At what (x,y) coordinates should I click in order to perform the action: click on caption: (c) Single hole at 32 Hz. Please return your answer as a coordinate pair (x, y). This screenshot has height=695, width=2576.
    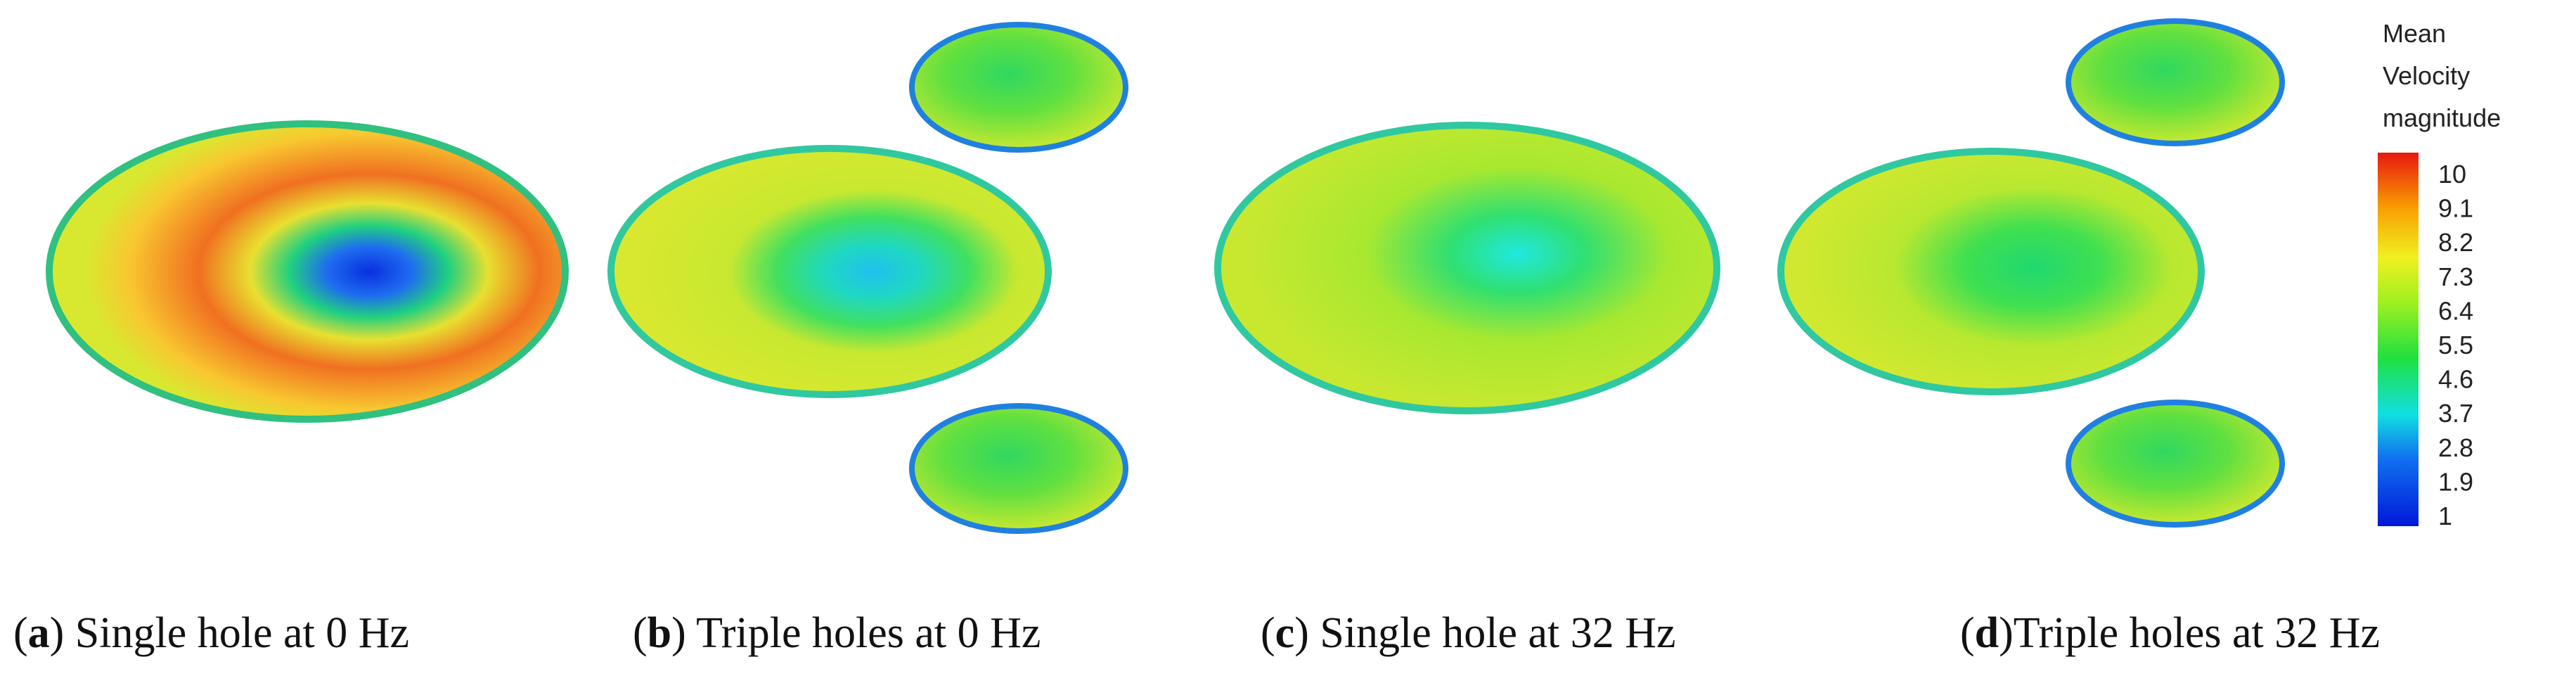
    Looking at the image, I should click on (1468, 633).